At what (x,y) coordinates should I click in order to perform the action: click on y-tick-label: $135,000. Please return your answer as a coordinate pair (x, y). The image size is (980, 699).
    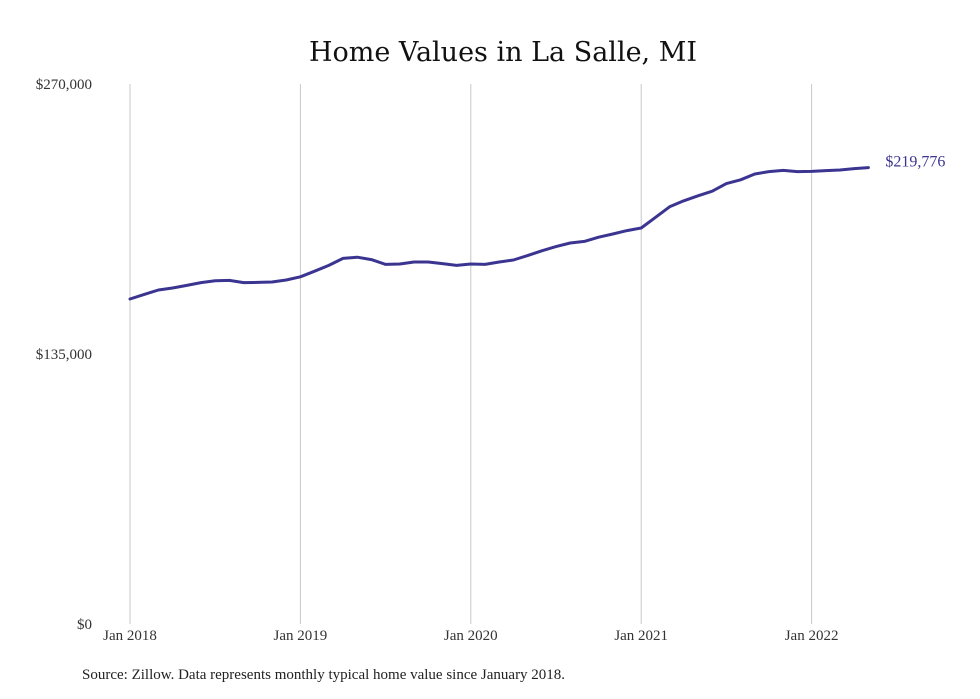
    Looking at the image, I should click on (64, 355).